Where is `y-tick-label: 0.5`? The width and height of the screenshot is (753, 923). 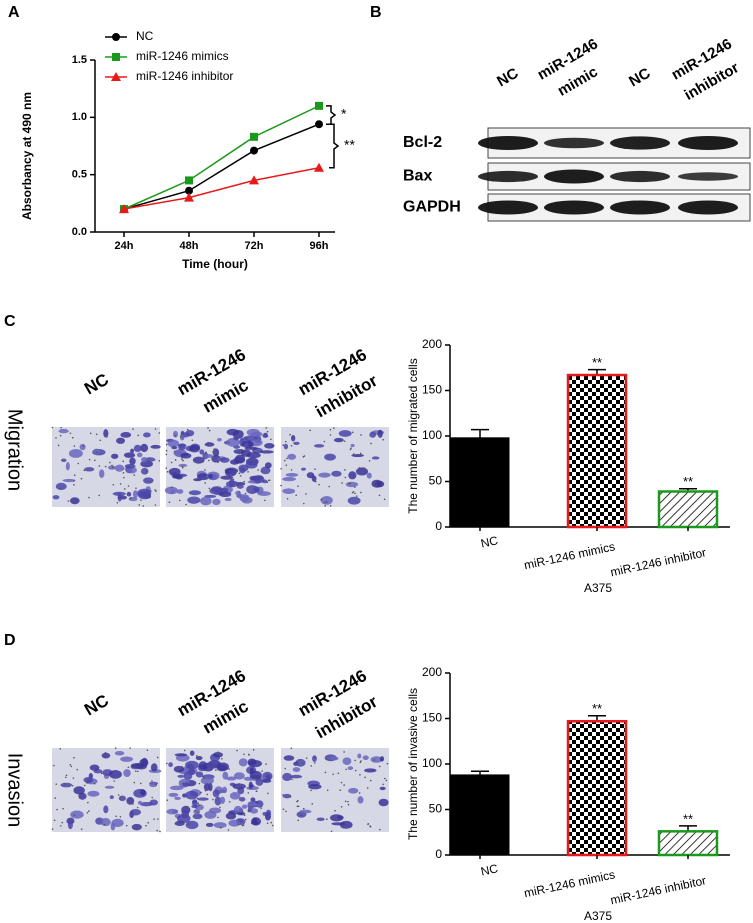 y-tick-label: 0.5 is located at coordinates (79, 175).